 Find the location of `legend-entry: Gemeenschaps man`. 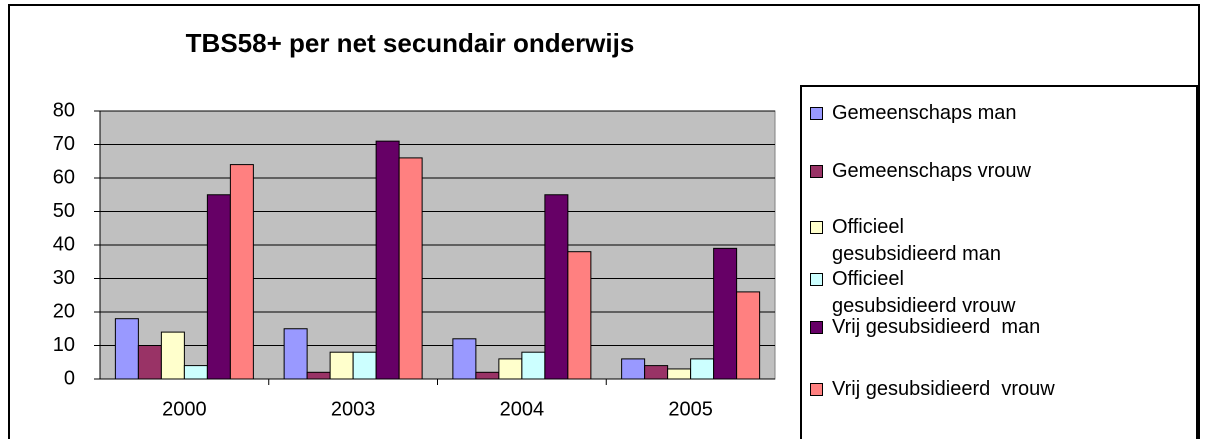

legend-entry: Gemeenschaps man is located at coordinates (1000, 113).